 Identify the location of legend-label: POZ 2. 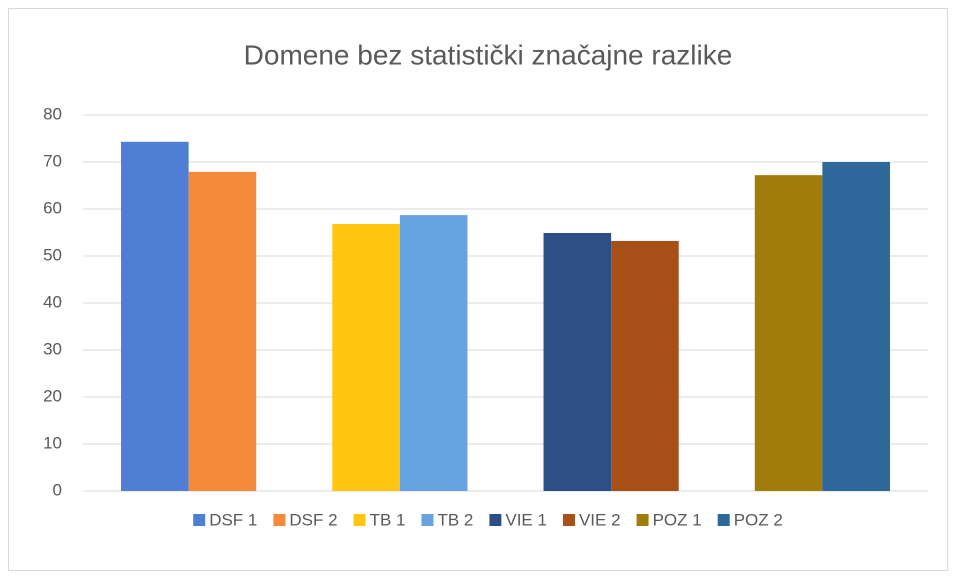
(758, 519).